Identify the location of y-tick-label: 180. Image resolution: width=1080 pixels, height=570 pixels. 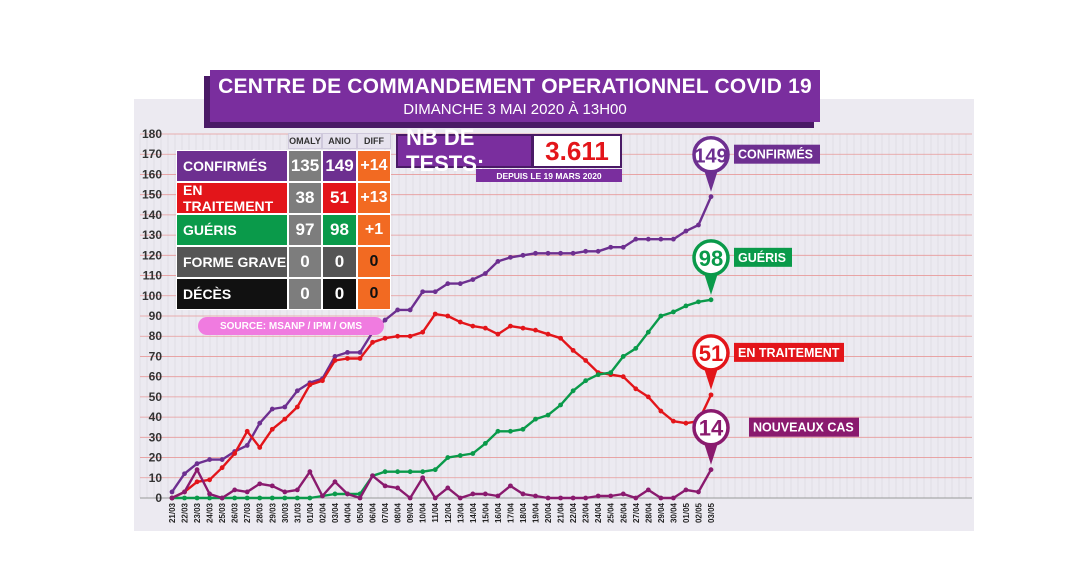
(152, 134).